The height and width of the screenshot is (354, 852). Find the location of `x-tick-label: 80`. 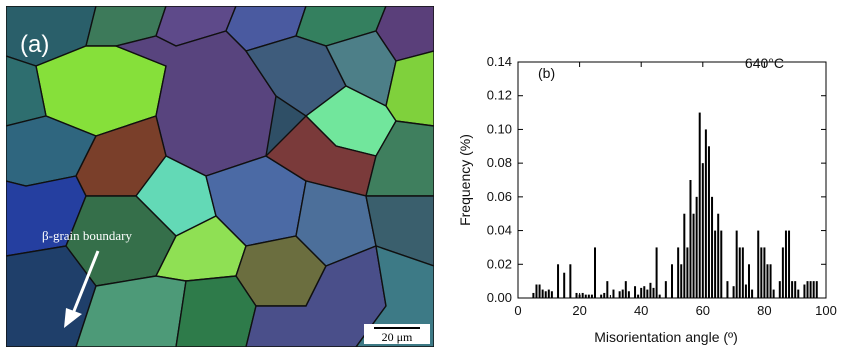

x-tick-label: 80 is located at coordinates (764, 310).